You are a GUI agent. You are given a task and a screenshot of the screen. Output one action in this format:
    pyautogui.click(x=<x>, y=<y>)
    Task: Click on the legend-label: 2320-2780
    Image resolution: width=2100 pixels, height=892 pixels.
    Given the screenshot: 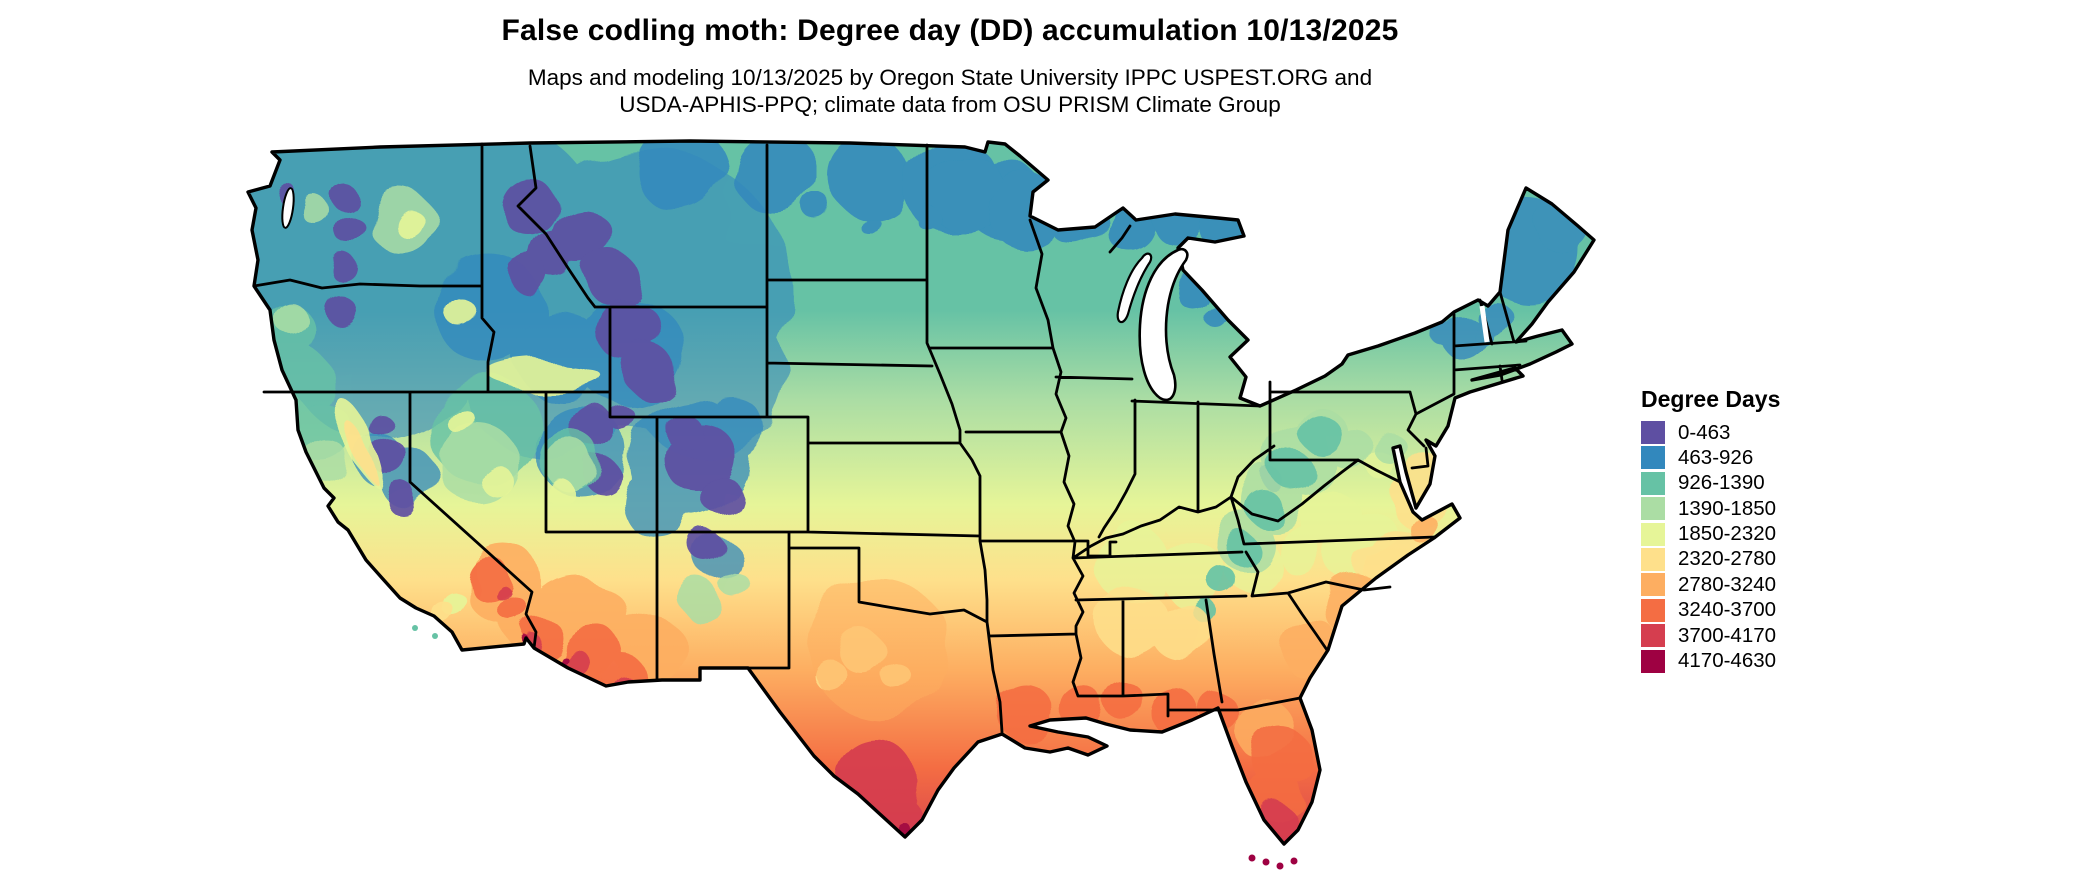 What is the action you would take?
    pyautogui.click(x=1727, y=559)
    